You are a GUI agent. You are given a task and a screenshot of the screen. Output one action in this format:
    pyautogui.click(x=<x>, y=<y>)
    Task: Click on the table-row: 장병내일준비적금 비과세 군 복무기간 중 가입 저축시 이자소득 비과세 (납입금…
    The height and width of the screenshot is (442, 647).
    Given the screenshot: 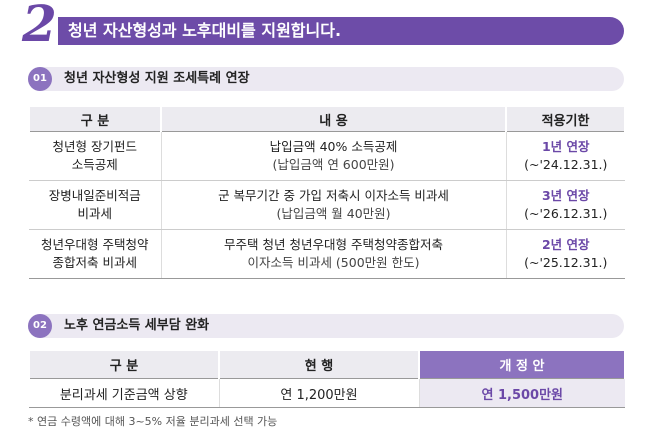 What is the action you would take?
    pyautogui.click(x=327, y=205)
    